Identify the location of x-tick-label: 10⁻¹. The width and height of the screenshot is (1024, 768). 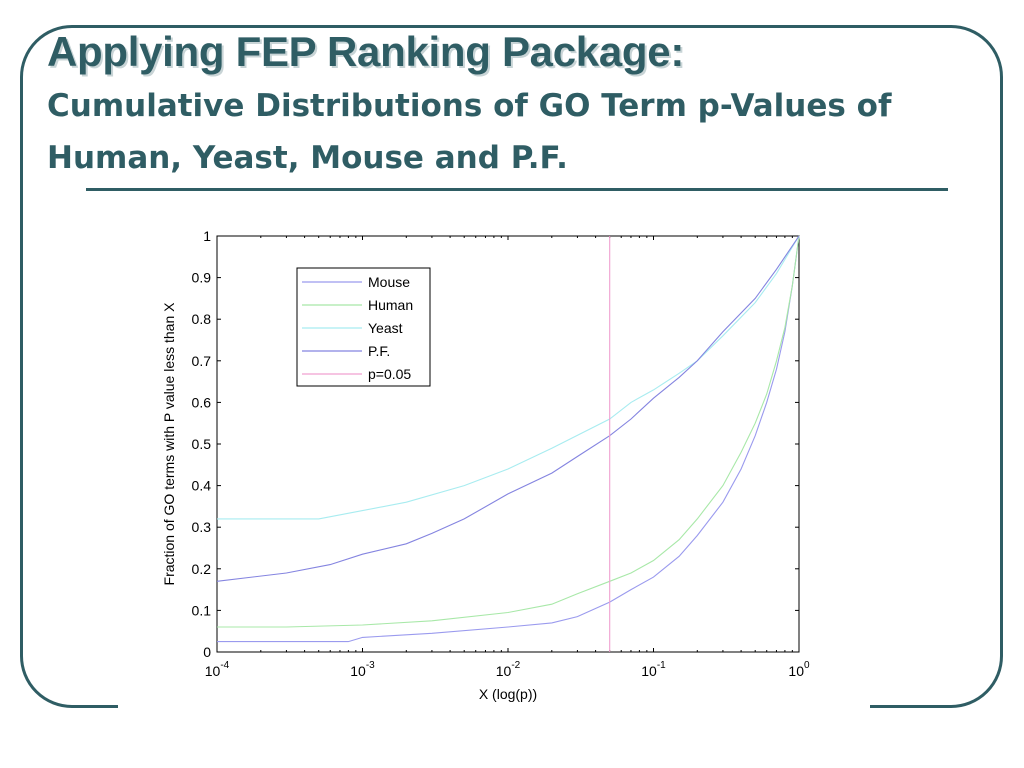
(653, 669).